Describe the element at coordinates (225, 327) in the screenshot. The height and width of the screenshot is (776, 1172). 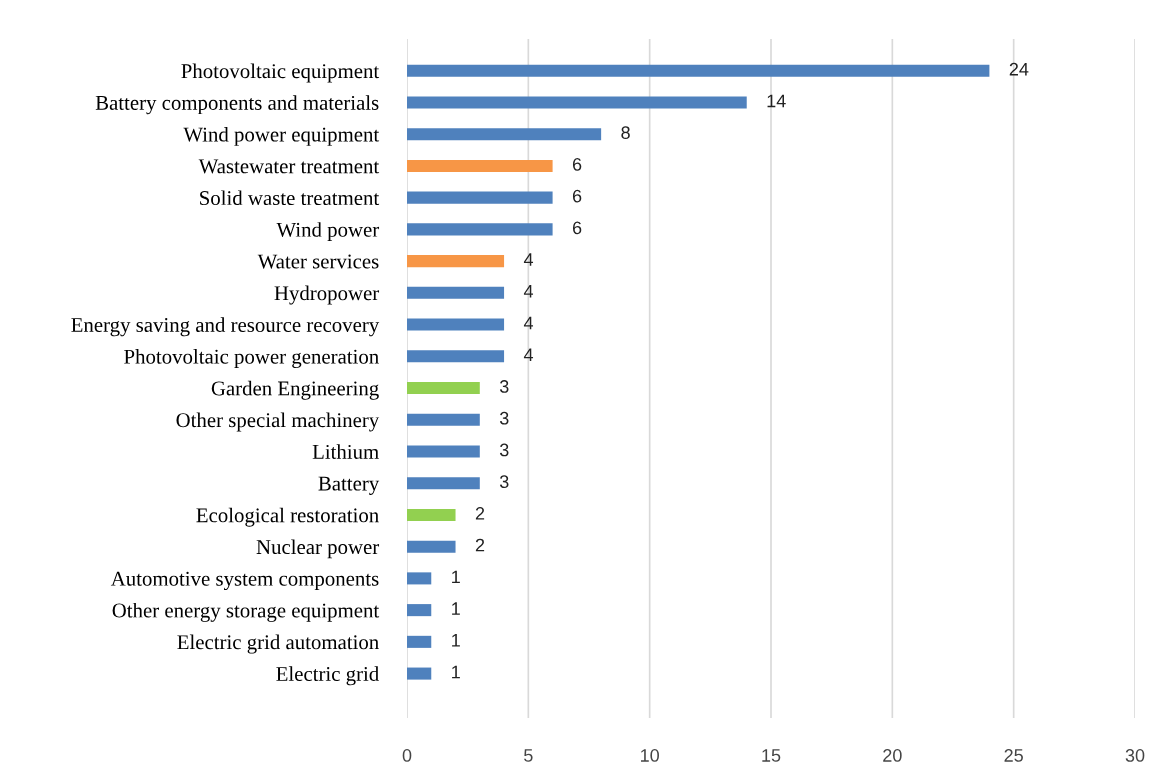
I see `y-tick-label: Energy saving and resource recovery` at that location.